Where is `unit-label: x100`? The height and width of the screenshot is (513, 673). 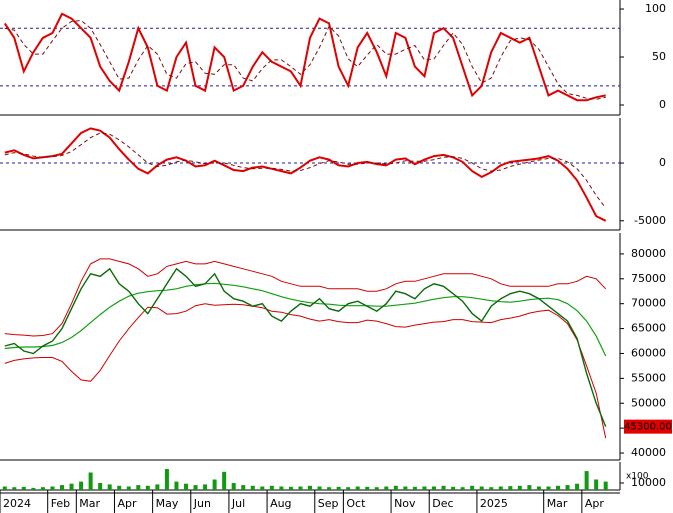 unit-label: x100 is located at coordinates (637, 477).